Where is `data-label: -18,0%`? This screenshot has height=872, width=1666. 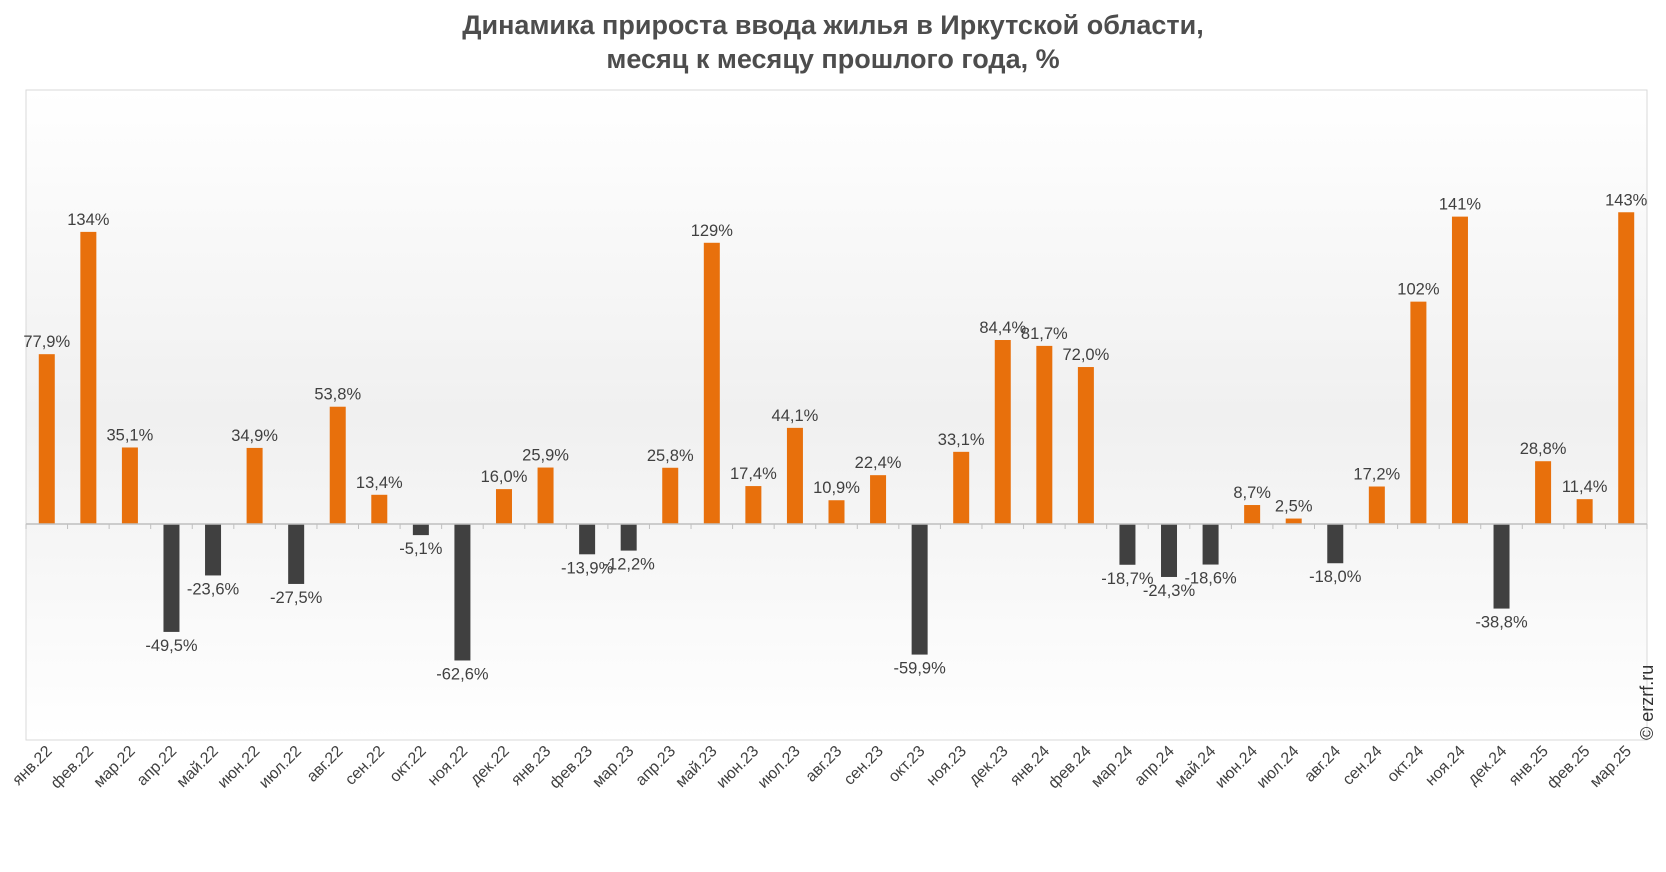
data-label: -18,0% is located at coordinates (1335, 577).